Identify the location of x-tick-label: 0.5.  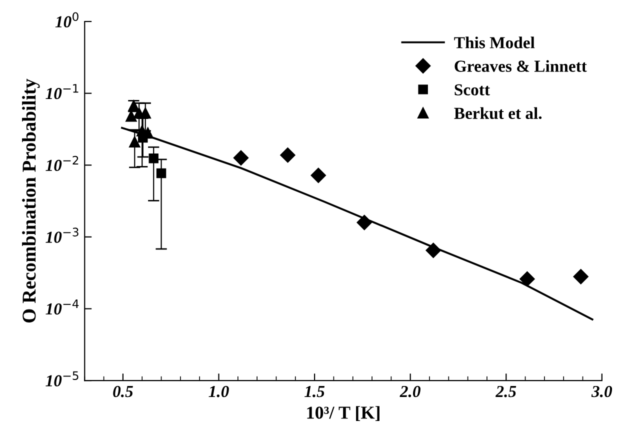
(123, 392).